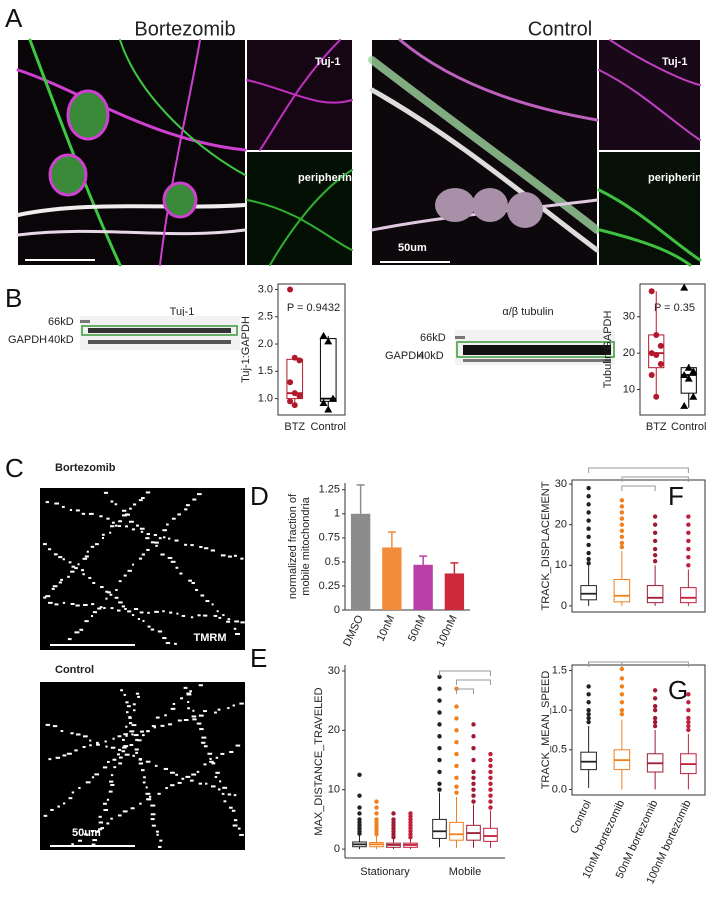  Describe the element at coordinates (334, 671) in the screenshot. I see `y-tick-label: 30` at that location.